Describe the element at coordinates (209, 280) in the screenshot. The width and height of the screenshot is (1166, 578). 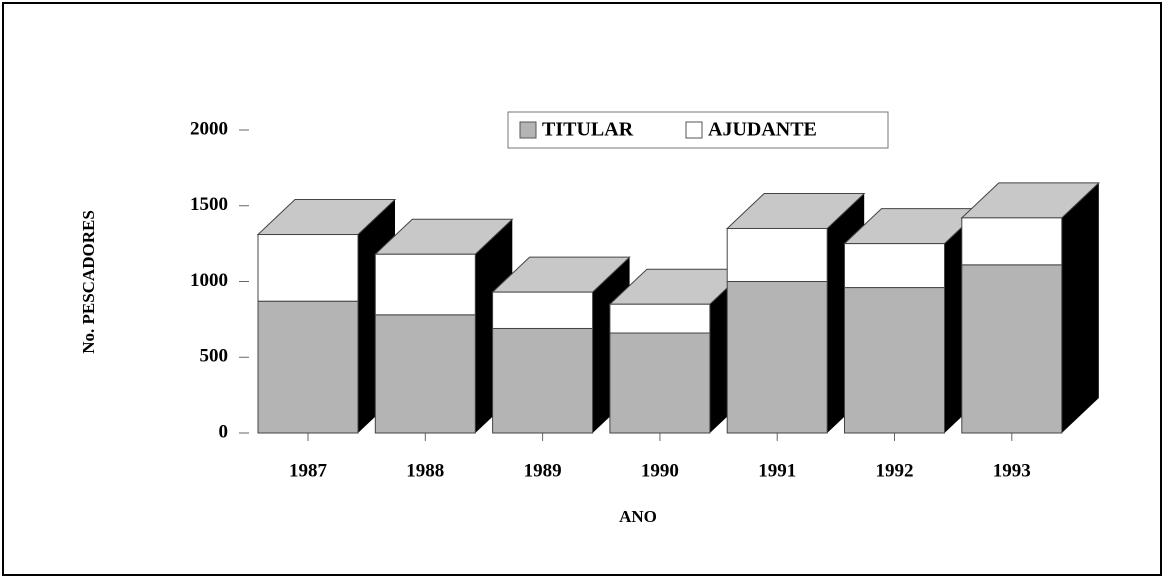
I see `y-tick-label: 1000` at that location.